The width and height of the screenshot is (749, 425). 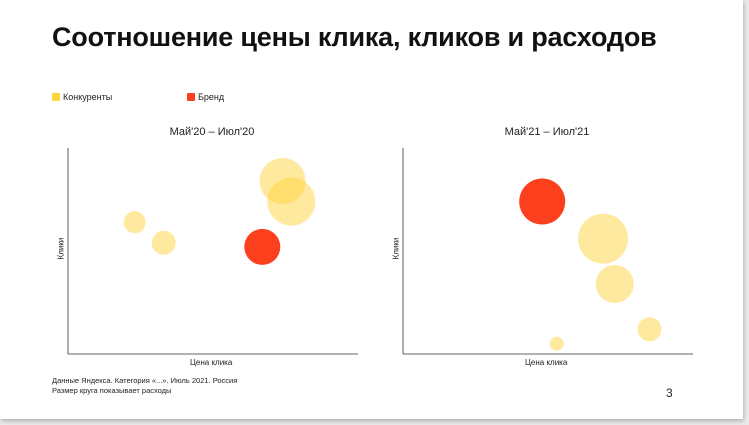 What do you see at coordinates (212, 132) in the screenshot?
I see `chart-title: Май'20 – Июл'20` at bounding box center [212, 132].